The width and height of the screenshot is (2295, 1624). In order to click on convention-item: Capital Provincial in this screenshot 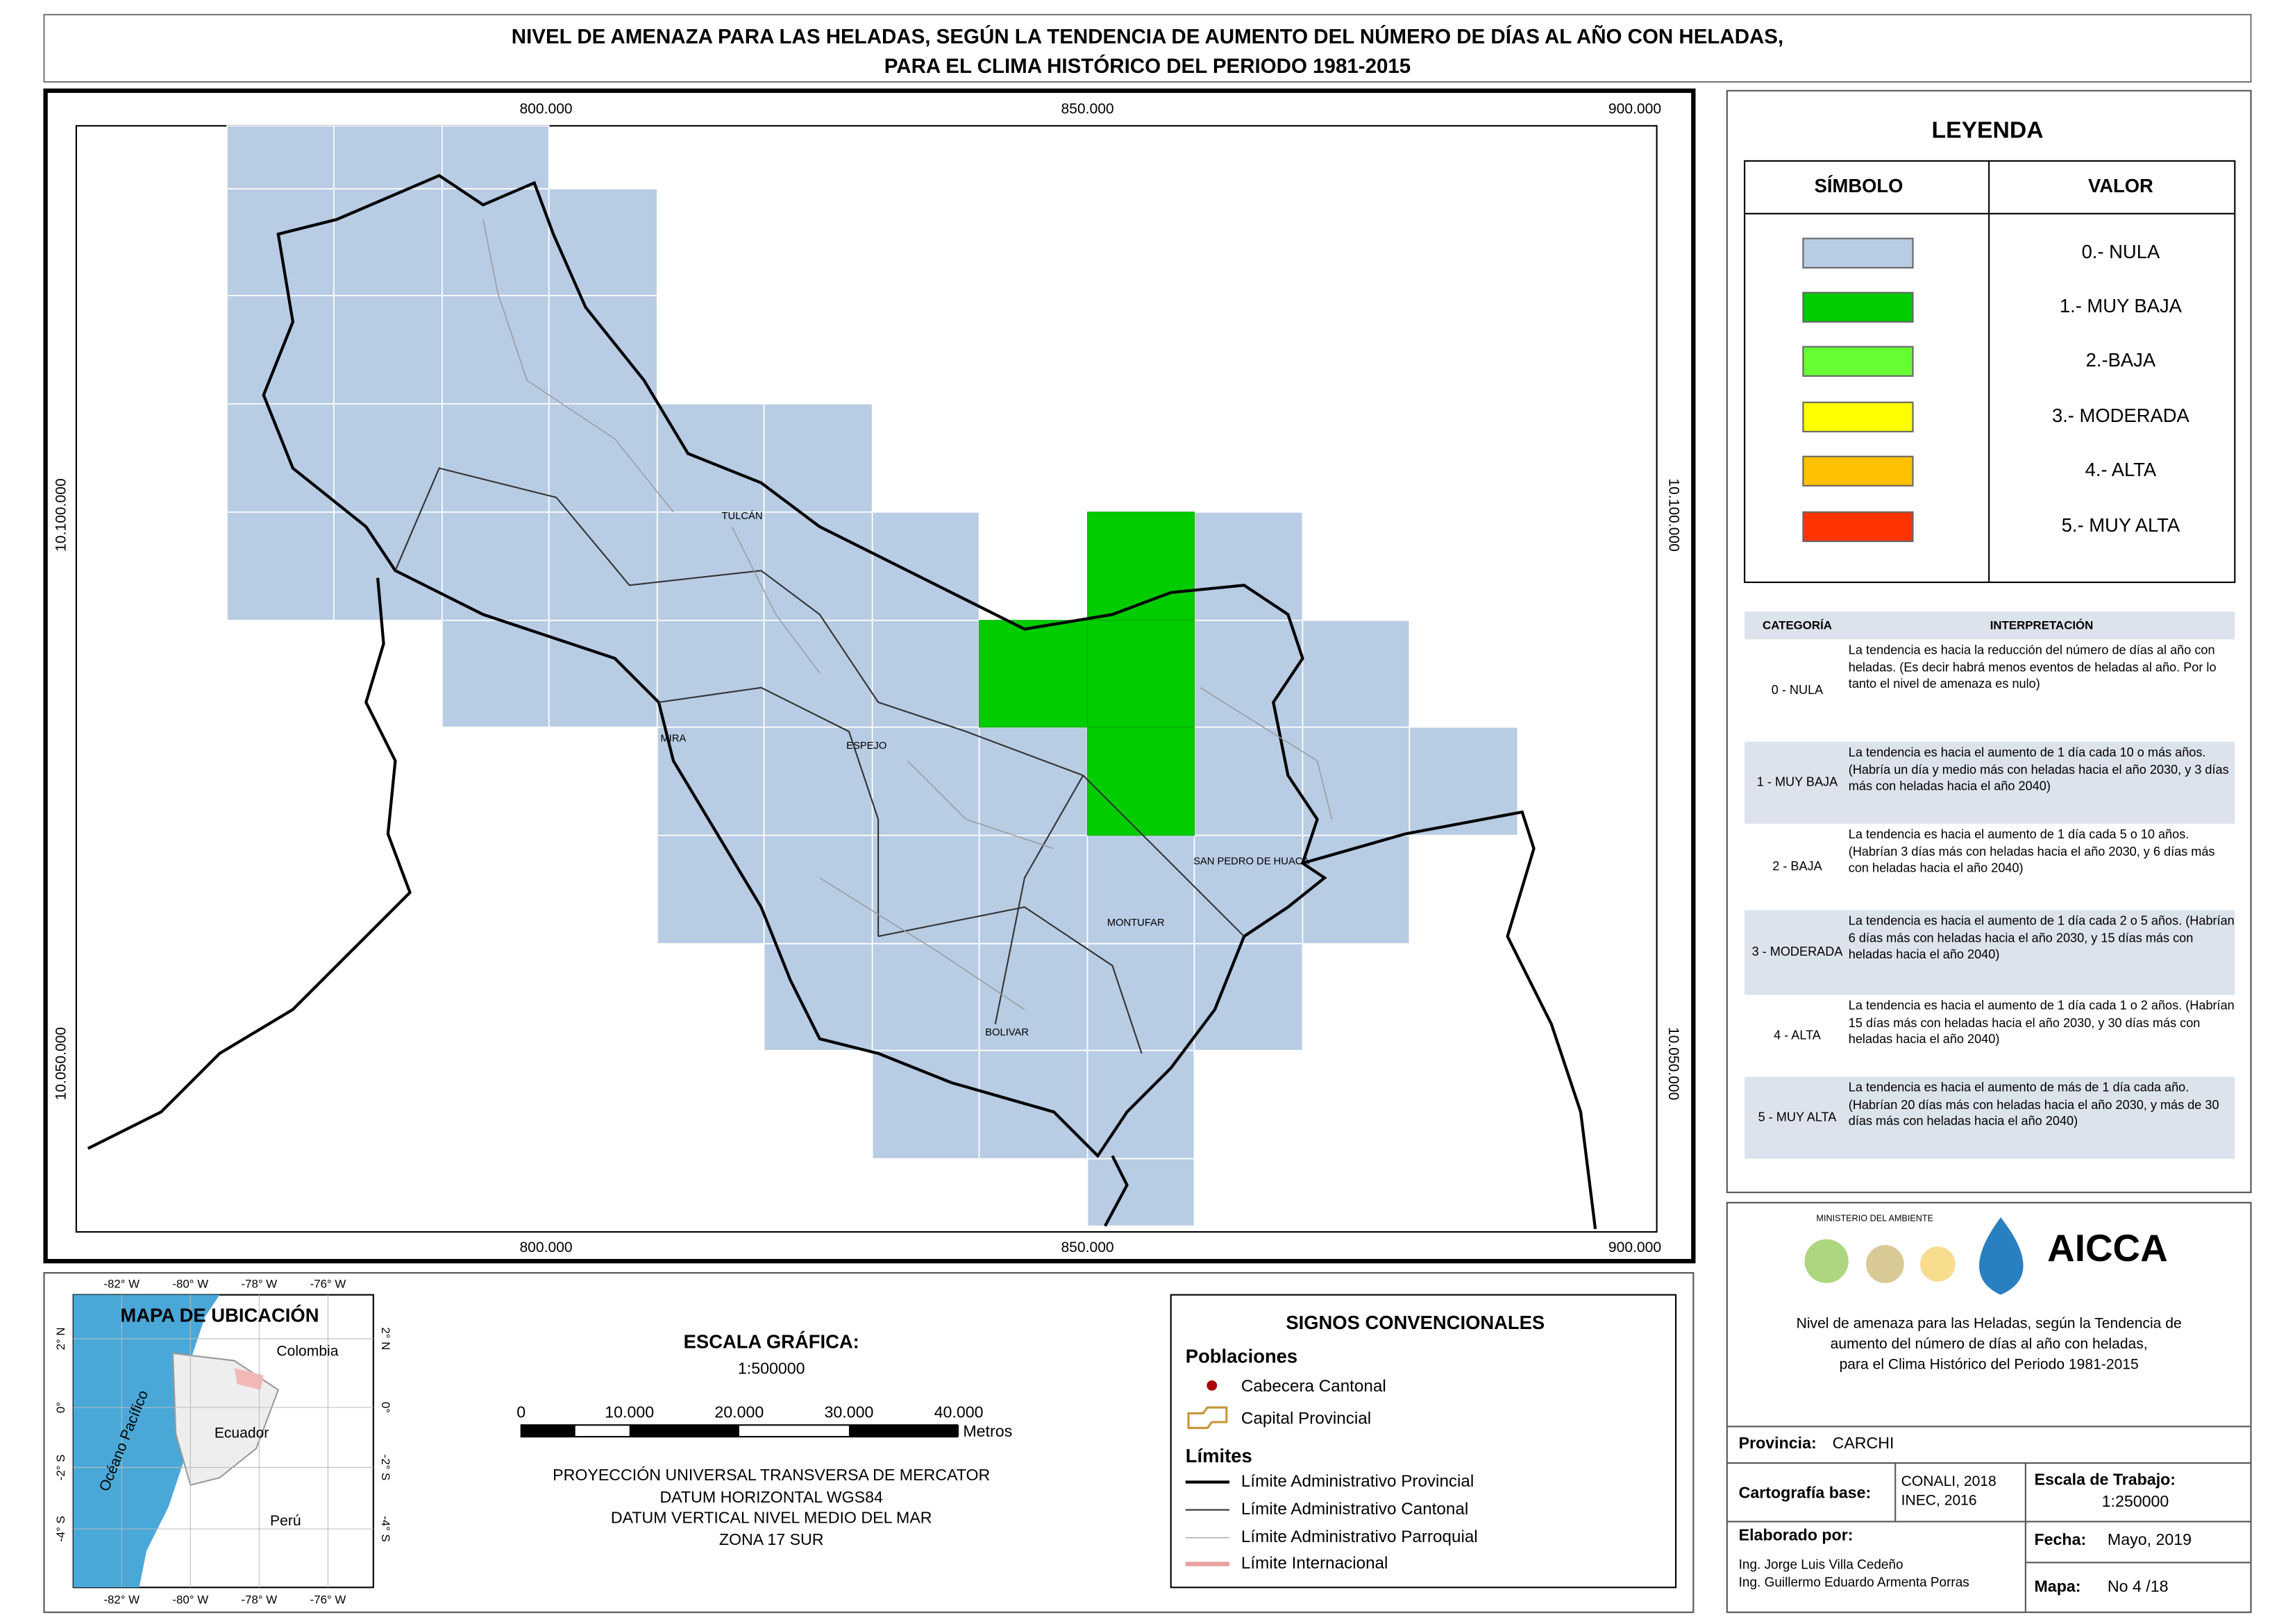, I will do `click(1306, 1418)`.